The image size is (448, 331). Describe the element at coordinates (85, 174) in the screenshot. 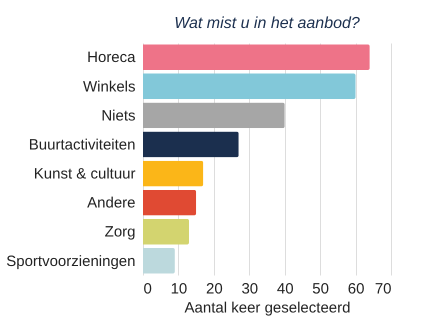

I see `y-tick-label: Kunst & cultuur` at that location.